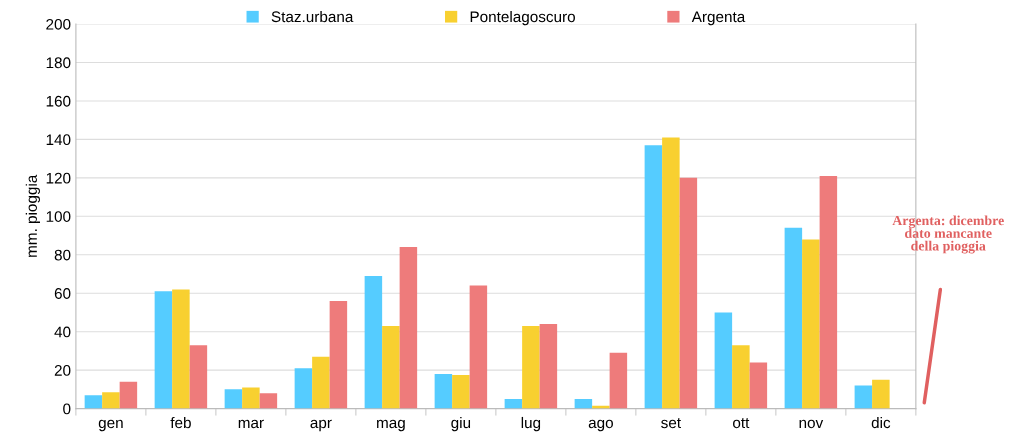 The height and width of the screenshot is (437, 1012). I want to click on x-tick-label: nov, so click(811, 424).